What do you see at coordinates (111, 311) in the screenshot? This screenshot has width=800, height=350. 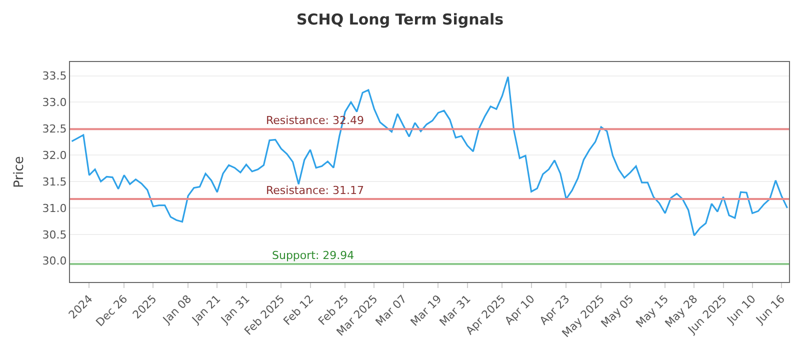 I see `x-tick-label: Dec 26` at bounding box center [111, 311].